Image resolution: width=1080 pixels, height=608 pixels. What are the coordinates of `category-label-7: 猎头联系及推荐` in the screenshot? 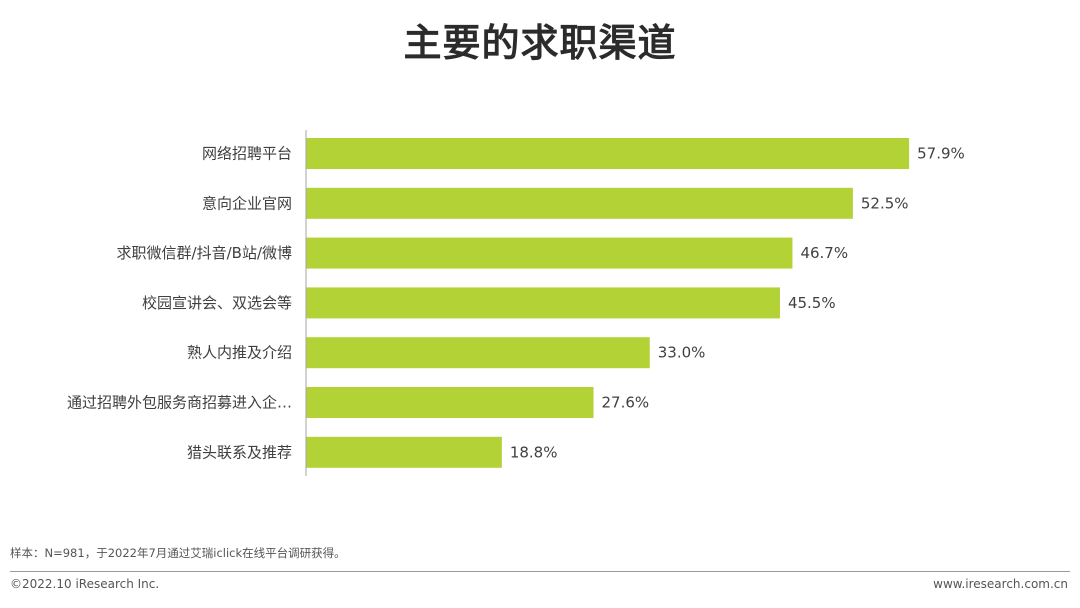 It's located at (239, 452).